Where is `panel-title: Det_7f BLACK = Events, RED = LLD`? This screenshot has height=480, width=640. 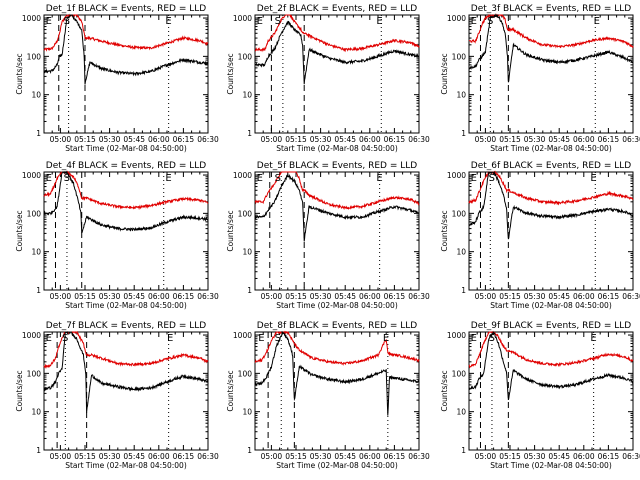 panel-title: Det_7f BLACK = Events, RED = LLD is located at coordinates (126, 326).